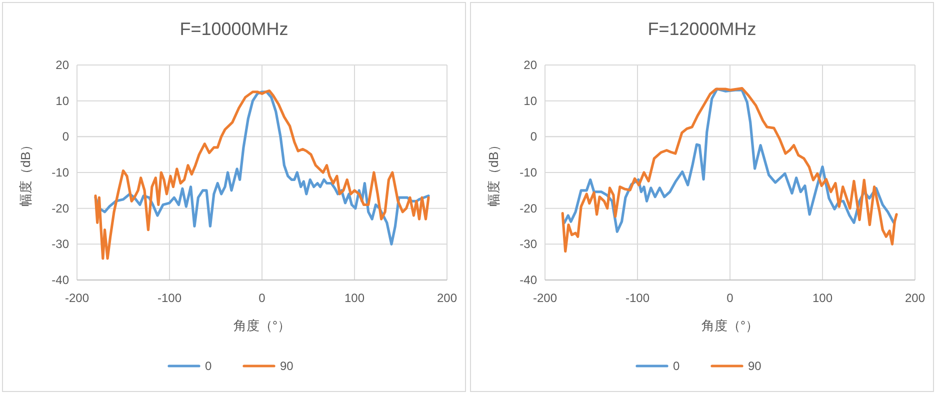 Image resolution: width=936 pixels, height=394 pixels. Describe the element at coordinates (234, 29) in the screenshot. I see `chart-title: F=10000MHz` at that location.